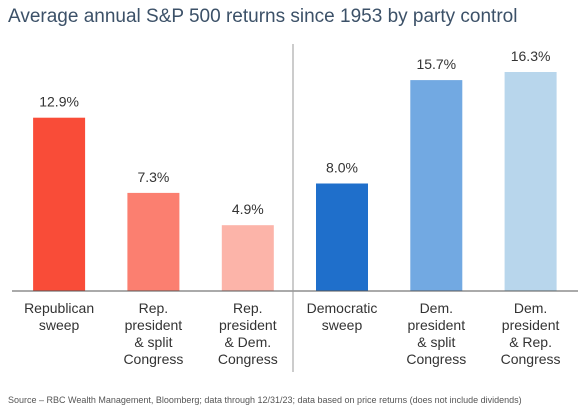 Image resolution: width=586 pixels, height=417 pixels. I want to click on category-label-3: Democratic sweep, so click(342, 316).